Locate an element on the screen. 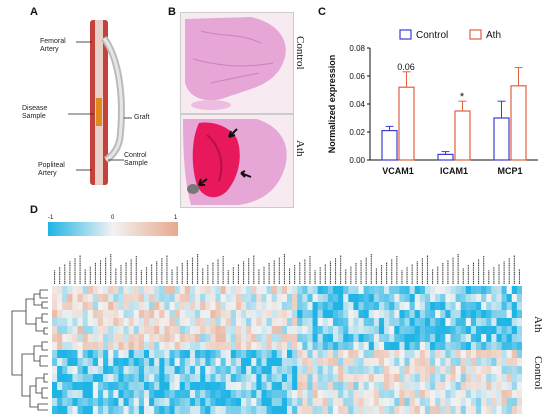  y-tick-label: 0.02 is located at coordinates (357, 132).